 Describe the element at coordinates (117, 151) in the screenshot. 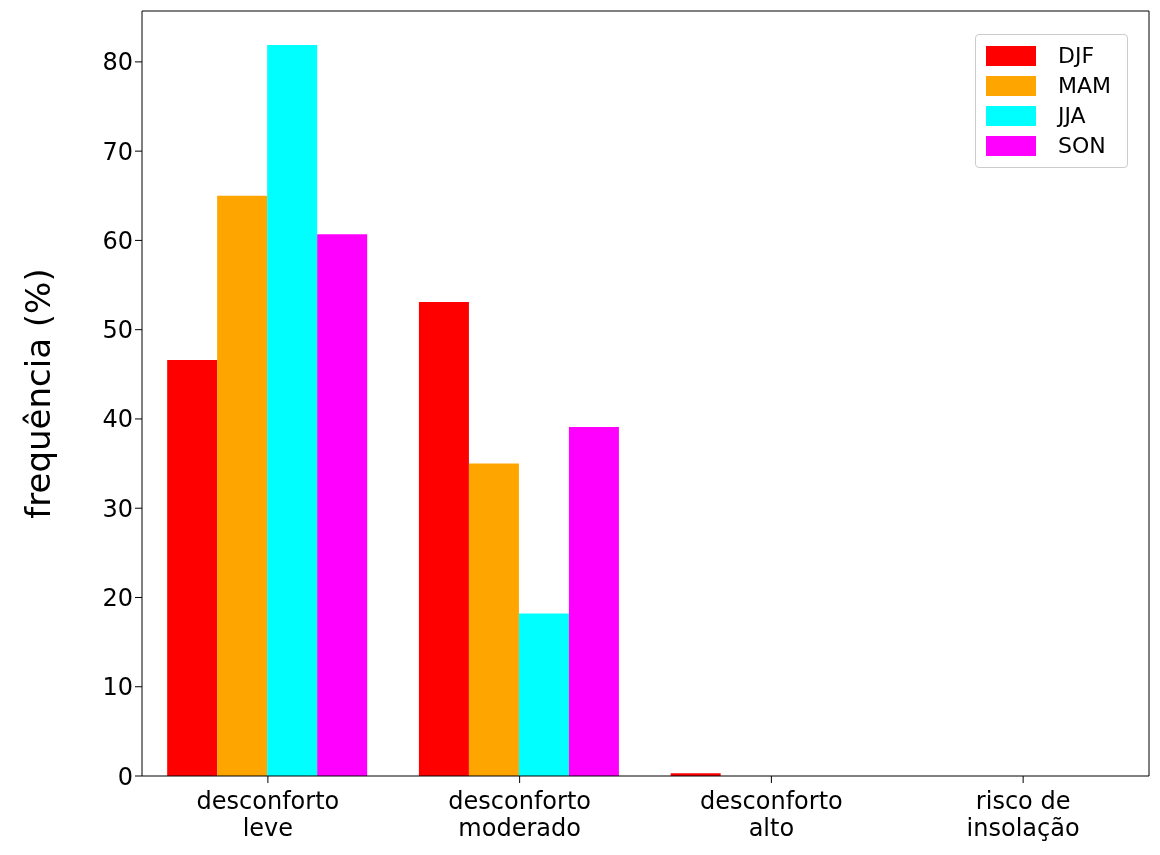

I see `y-tick-label: 70` at that location.